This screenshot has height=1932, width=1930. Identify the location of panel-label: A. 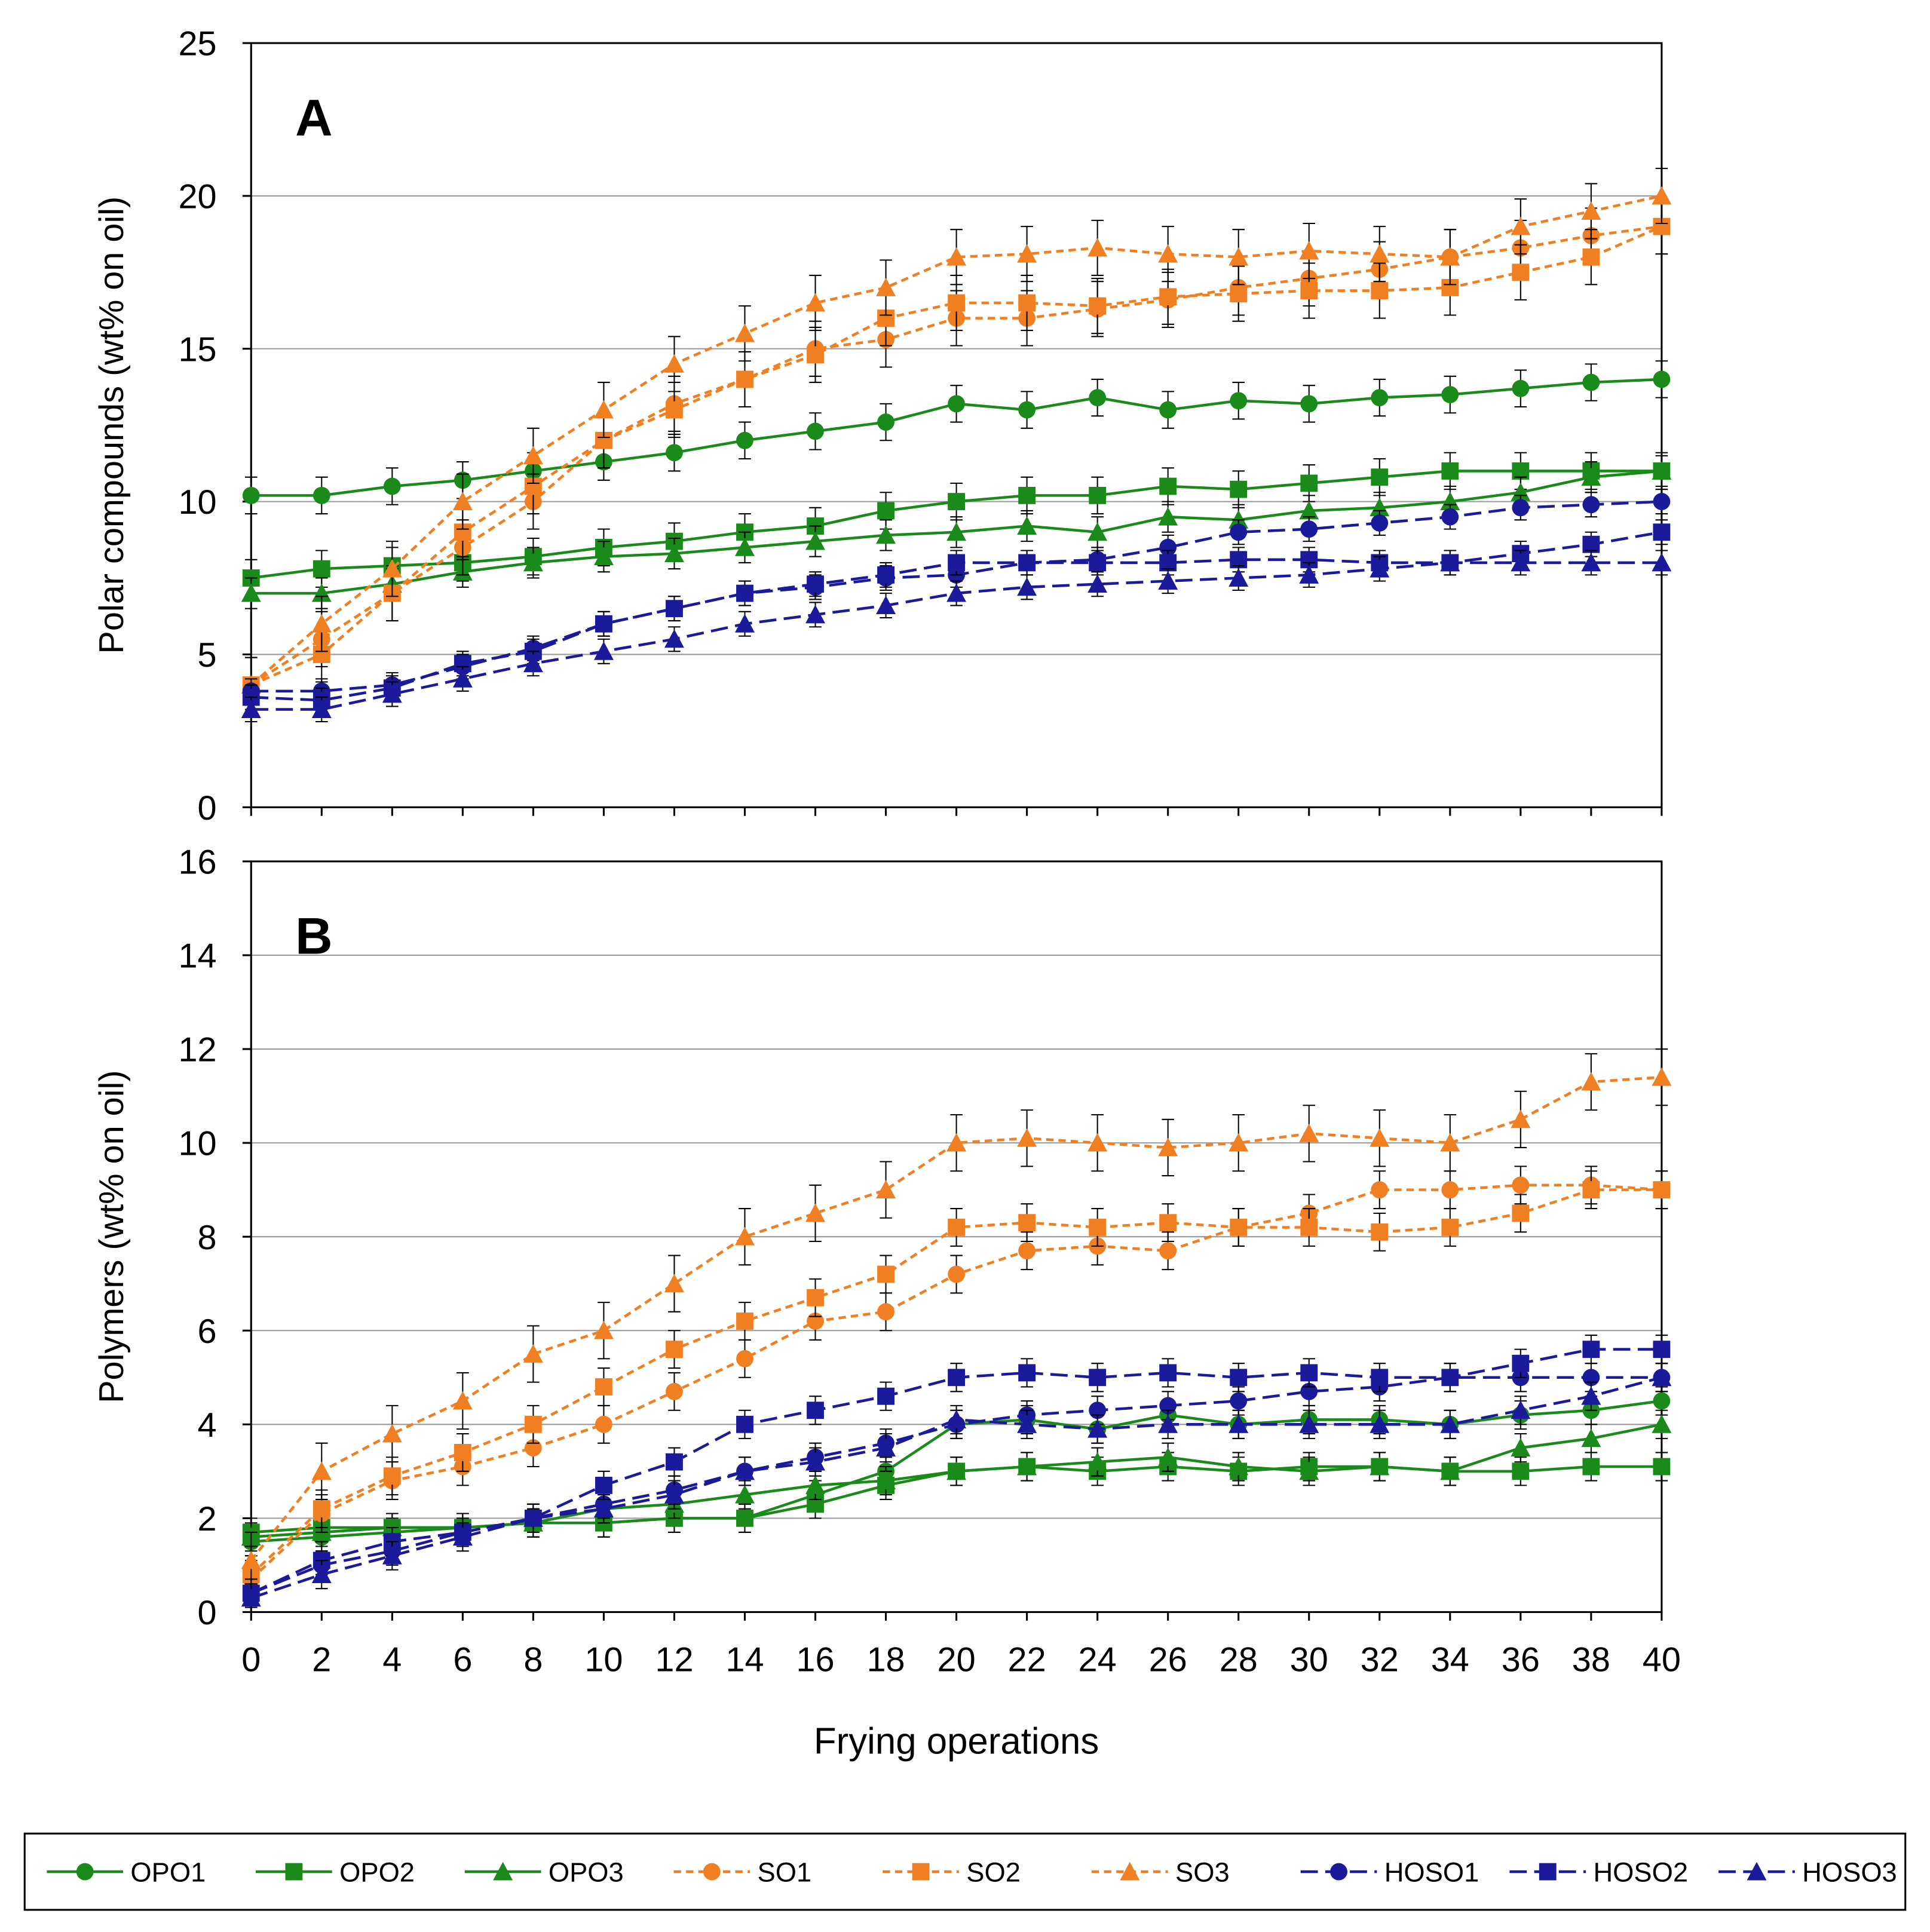
(313, 119).